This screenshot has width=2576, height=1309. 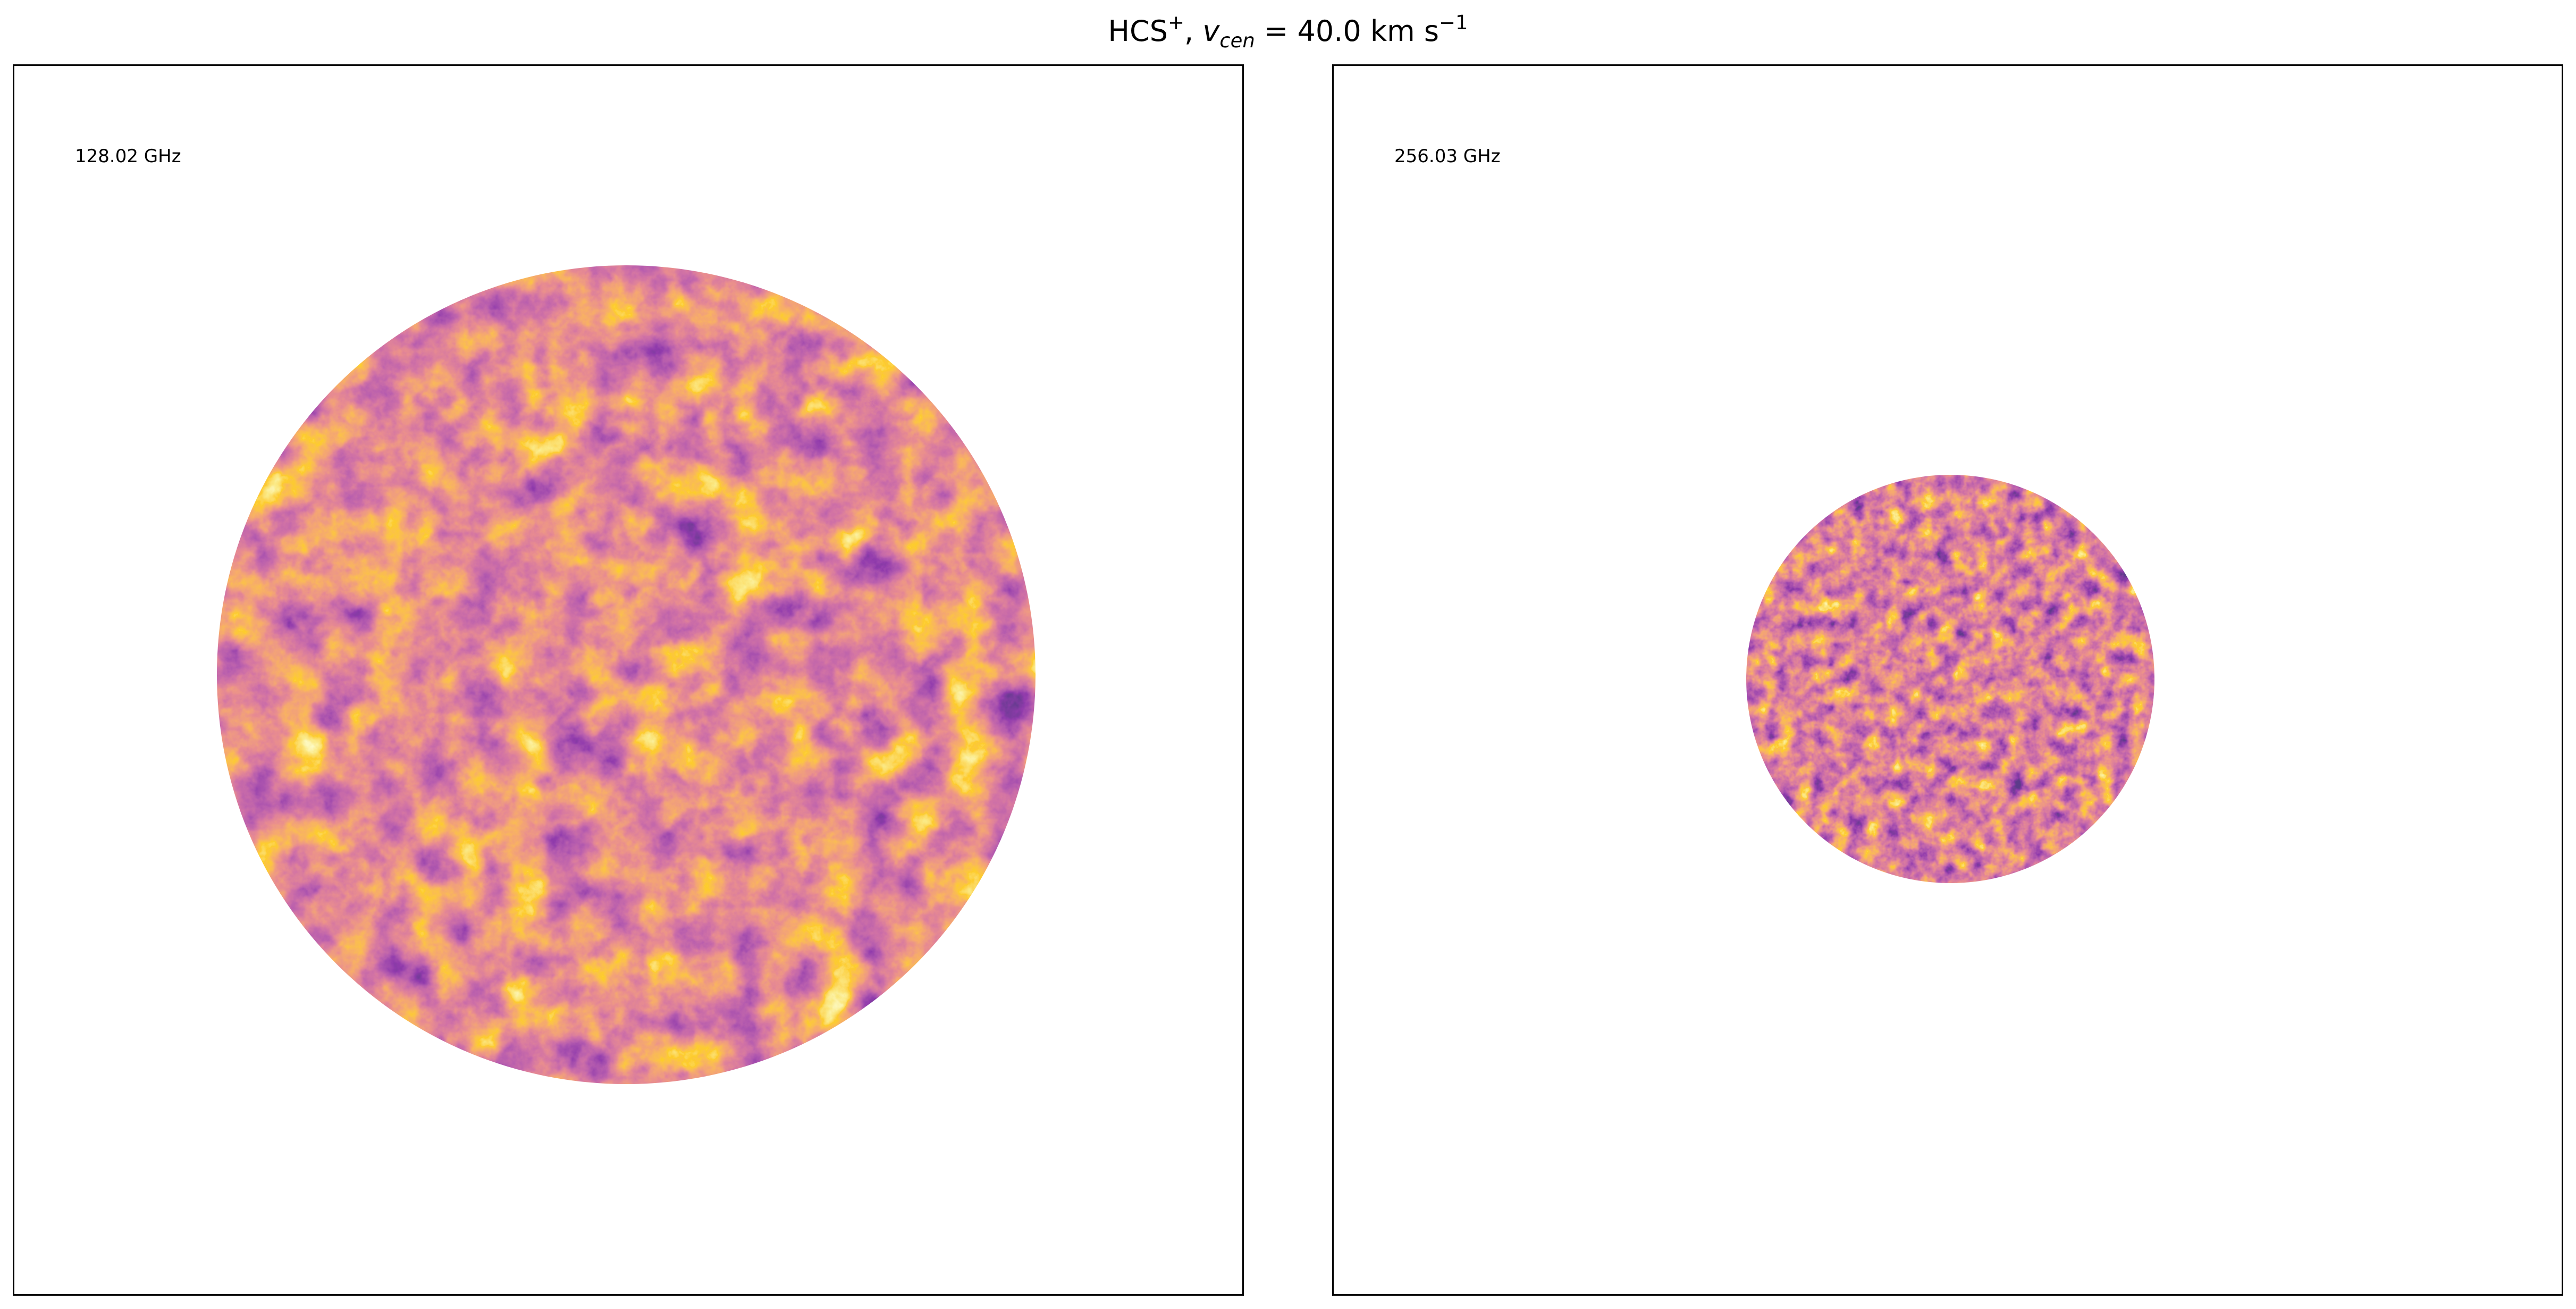 What do you see at coordinates (1368, 31) in the screenshot?
I see `title-velocity-value: 40.0 km s` at bounding box center [1368, 31].